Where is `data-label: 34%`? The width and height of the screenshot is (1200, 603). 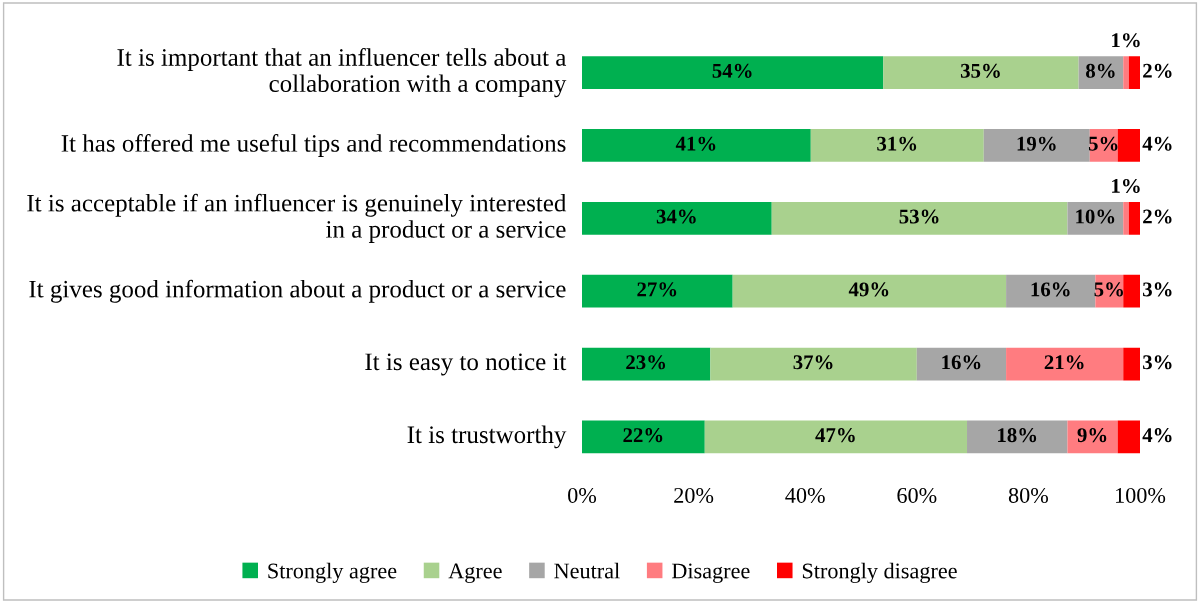 data-label: 34% is located at coordinates (676, 216).